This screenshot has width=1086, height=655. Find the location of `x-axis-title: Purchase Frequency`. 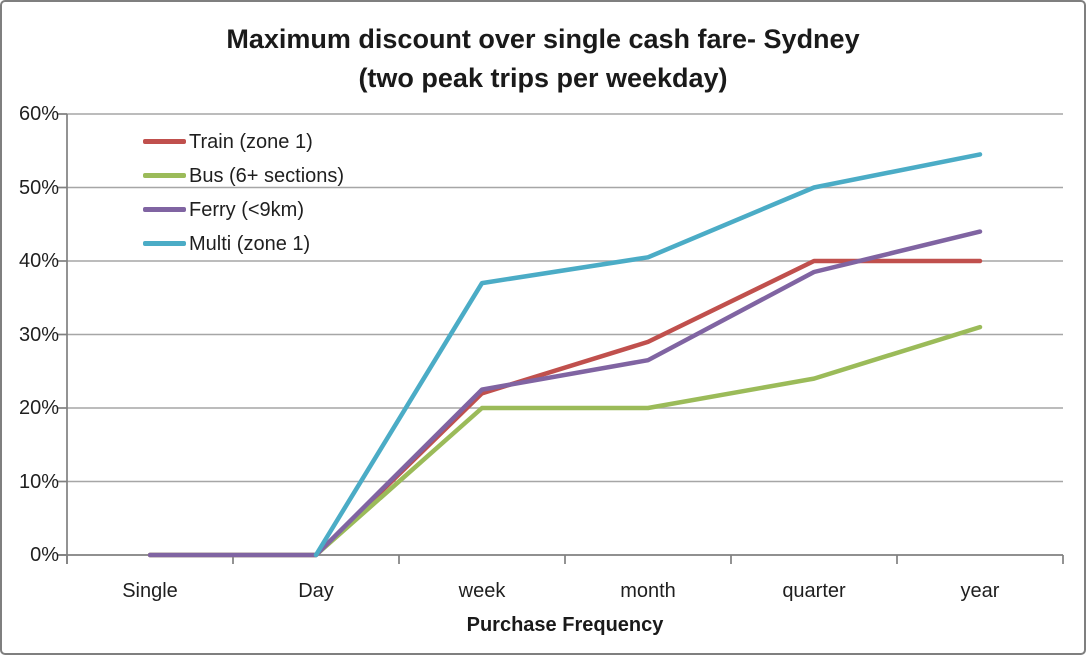

x-axis-title: Purchase Frequency is located at coordinates (565, 625).